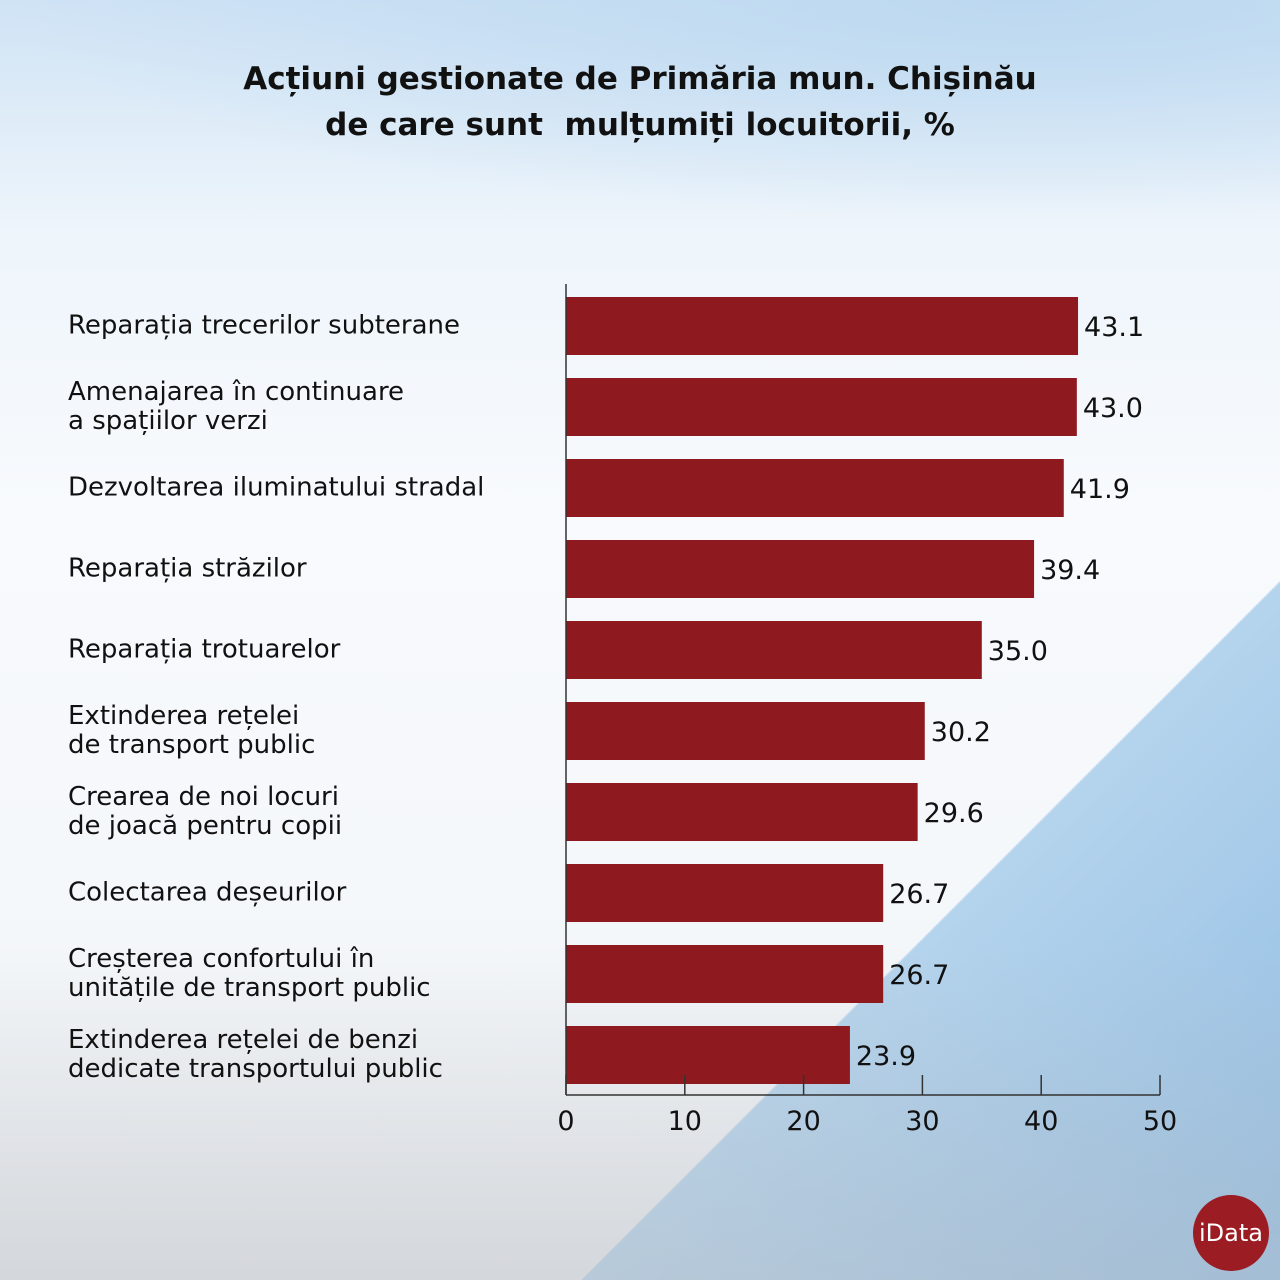 The height and width of the screenshot is (1280, 1280). Describe the element at coordinates (640, 125) in the screenshot. I see `chart-title-line-2: de care sunt mulțumiți locuitorii, %` at that location.